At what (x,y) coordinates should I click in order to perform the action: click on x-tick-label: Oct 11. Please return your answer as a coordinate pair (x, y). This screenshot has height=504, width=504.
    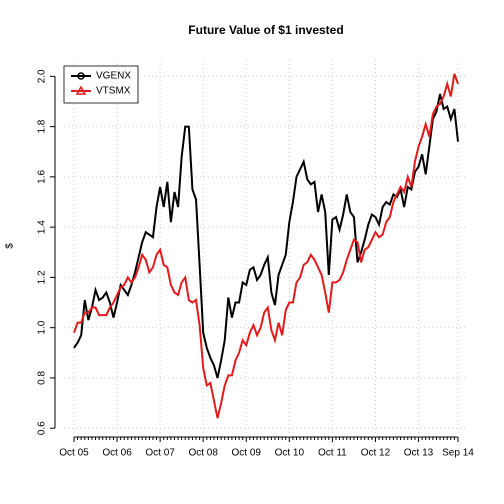
    Looking at the image, I should click on (332, 453).